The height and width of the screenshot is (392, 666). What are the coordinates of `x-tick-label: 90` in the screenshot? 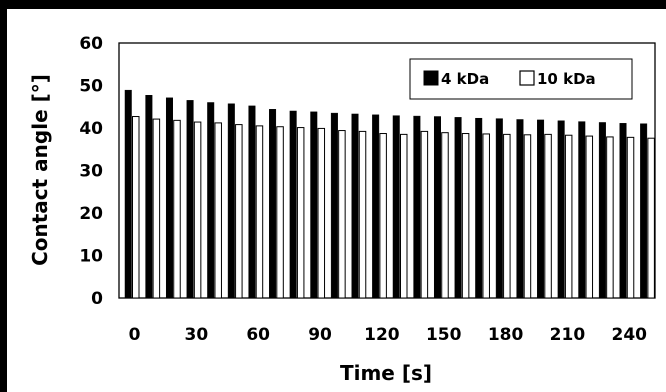 It's located at (320, 335).